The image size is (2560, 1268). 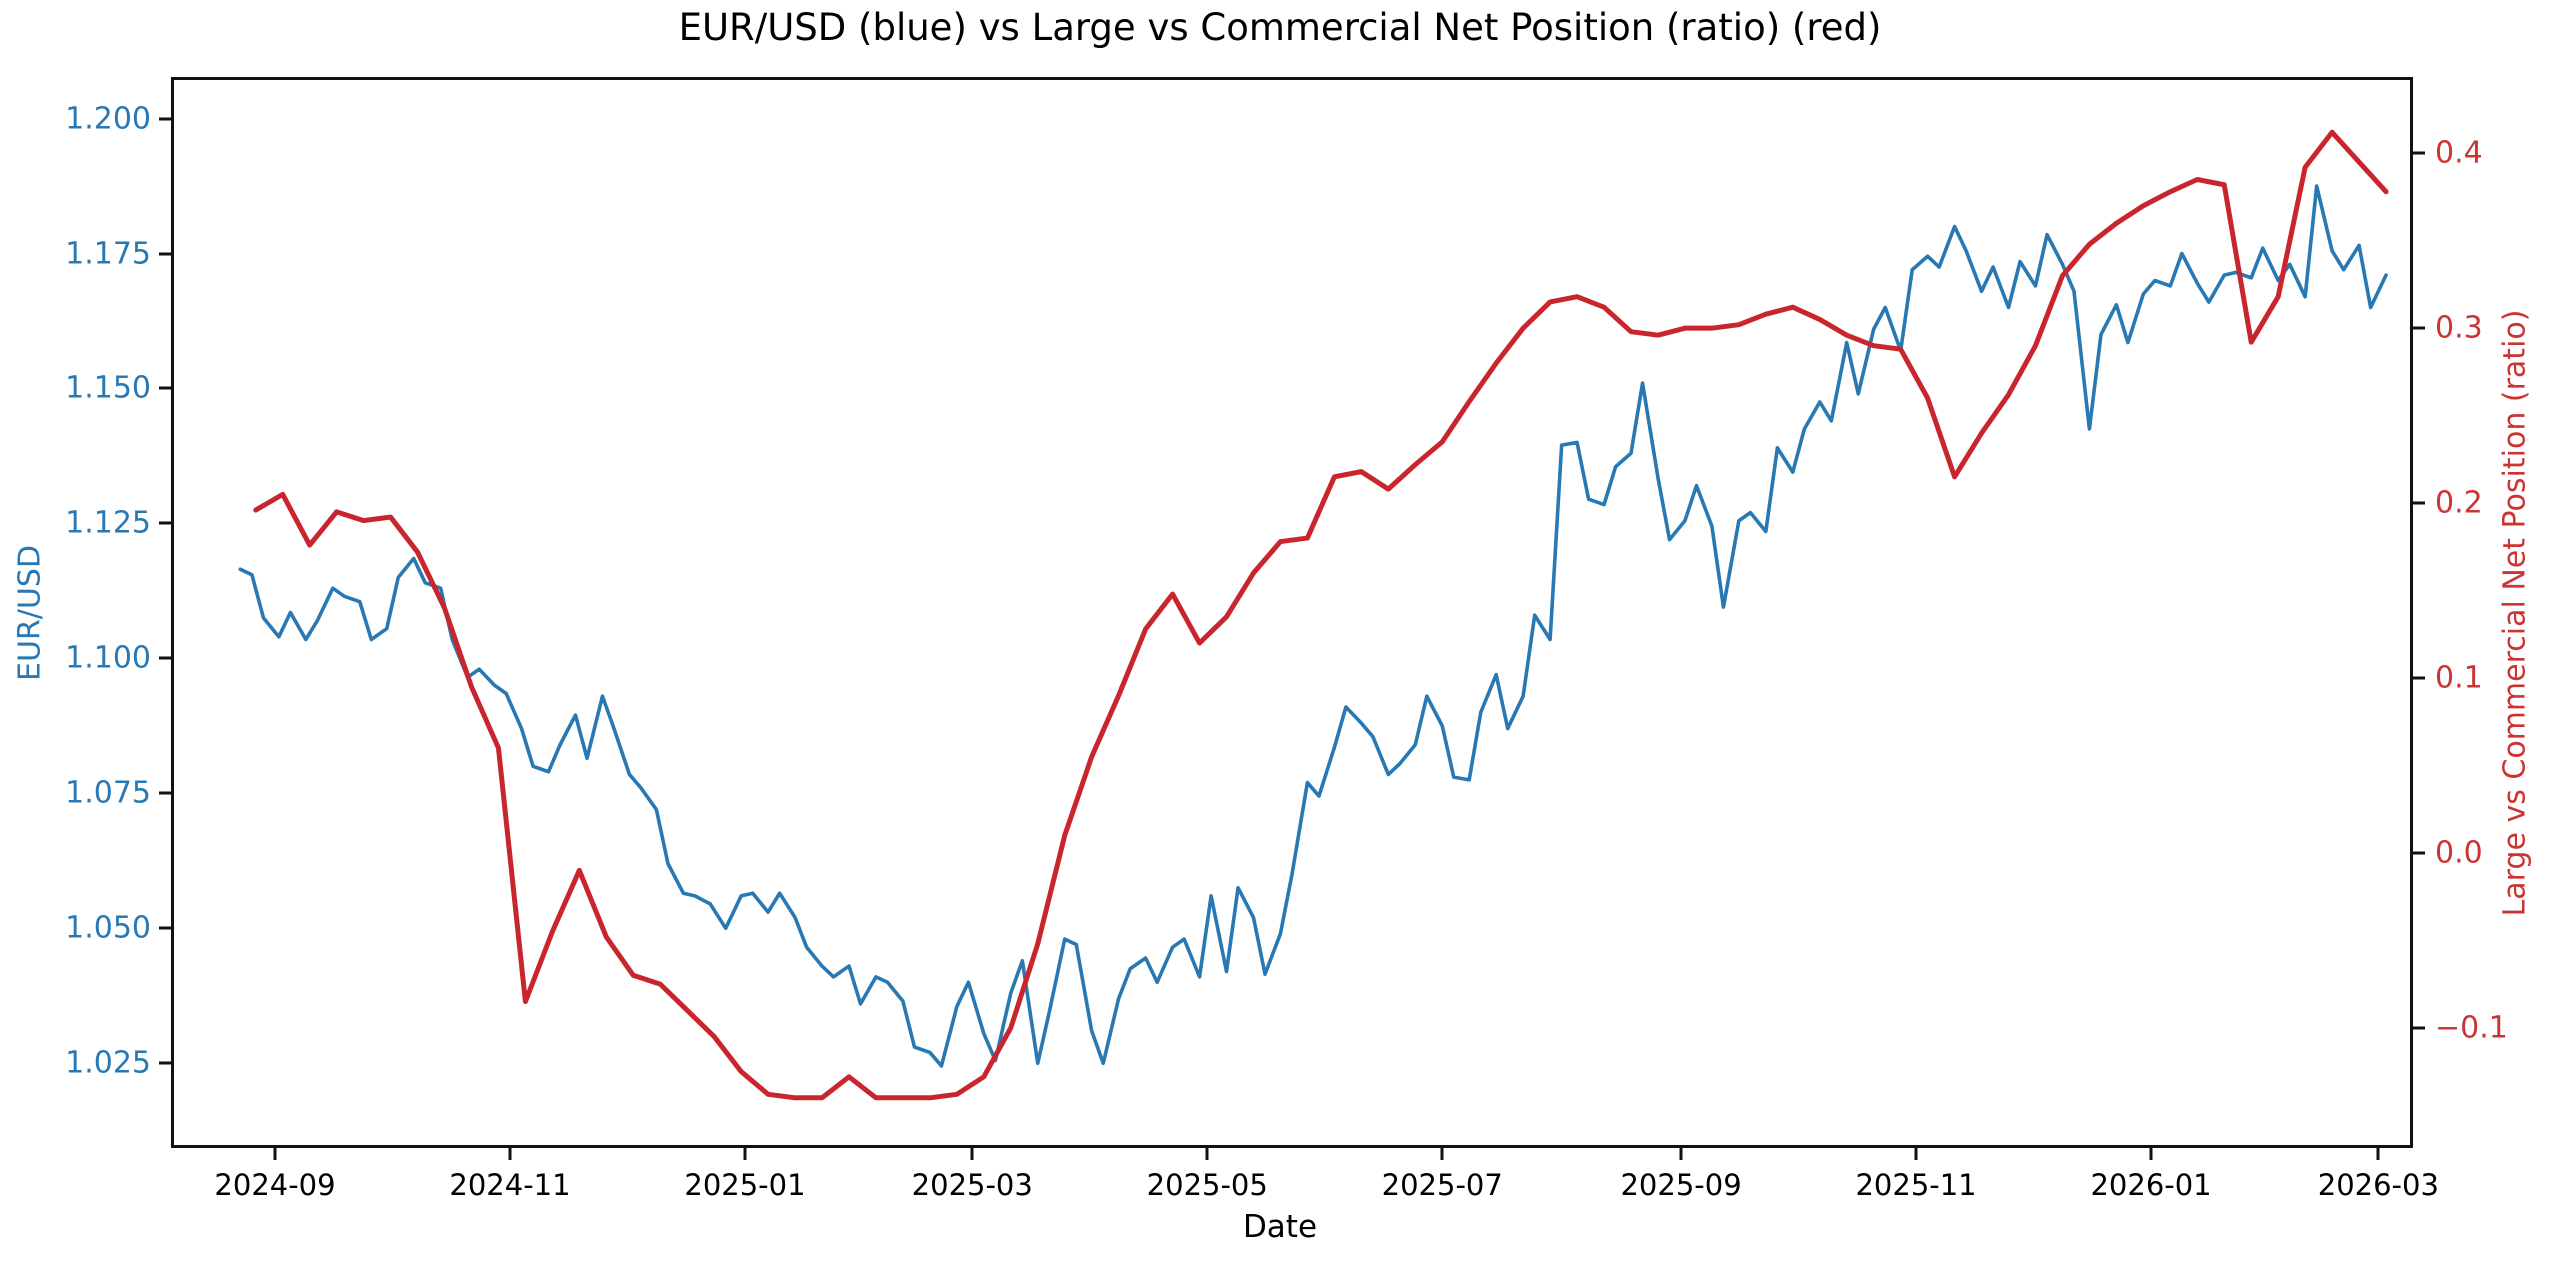 What do you see at coordinates (2459, 503) in the screenshot?
I see `y-right-tick-0.2: 0.2` at bounding box center [2459, 503].